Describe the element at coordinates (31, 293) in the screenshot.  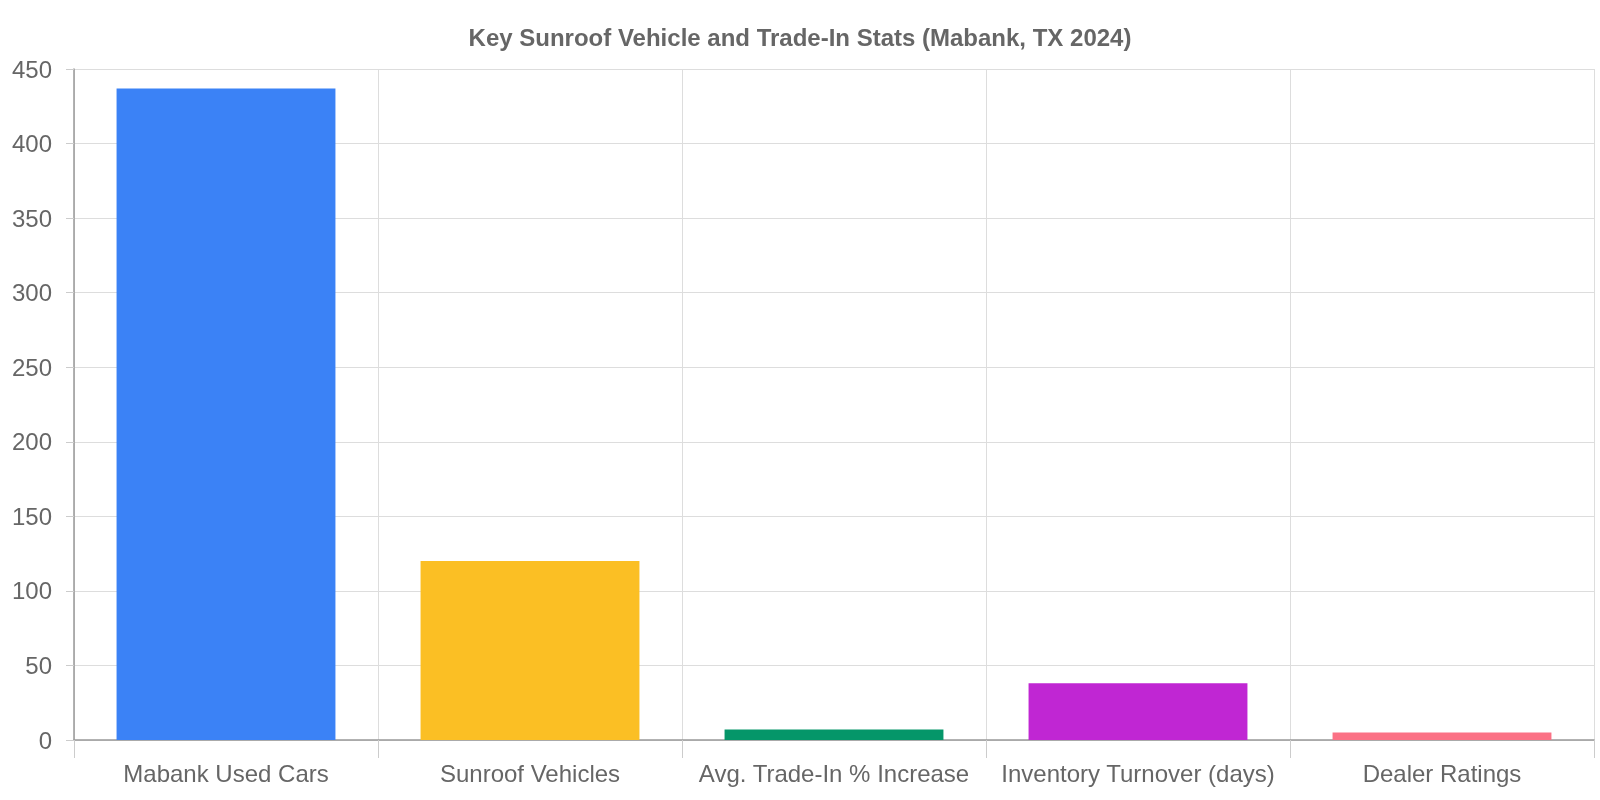
I see `y-tick-label: 300` at that location.